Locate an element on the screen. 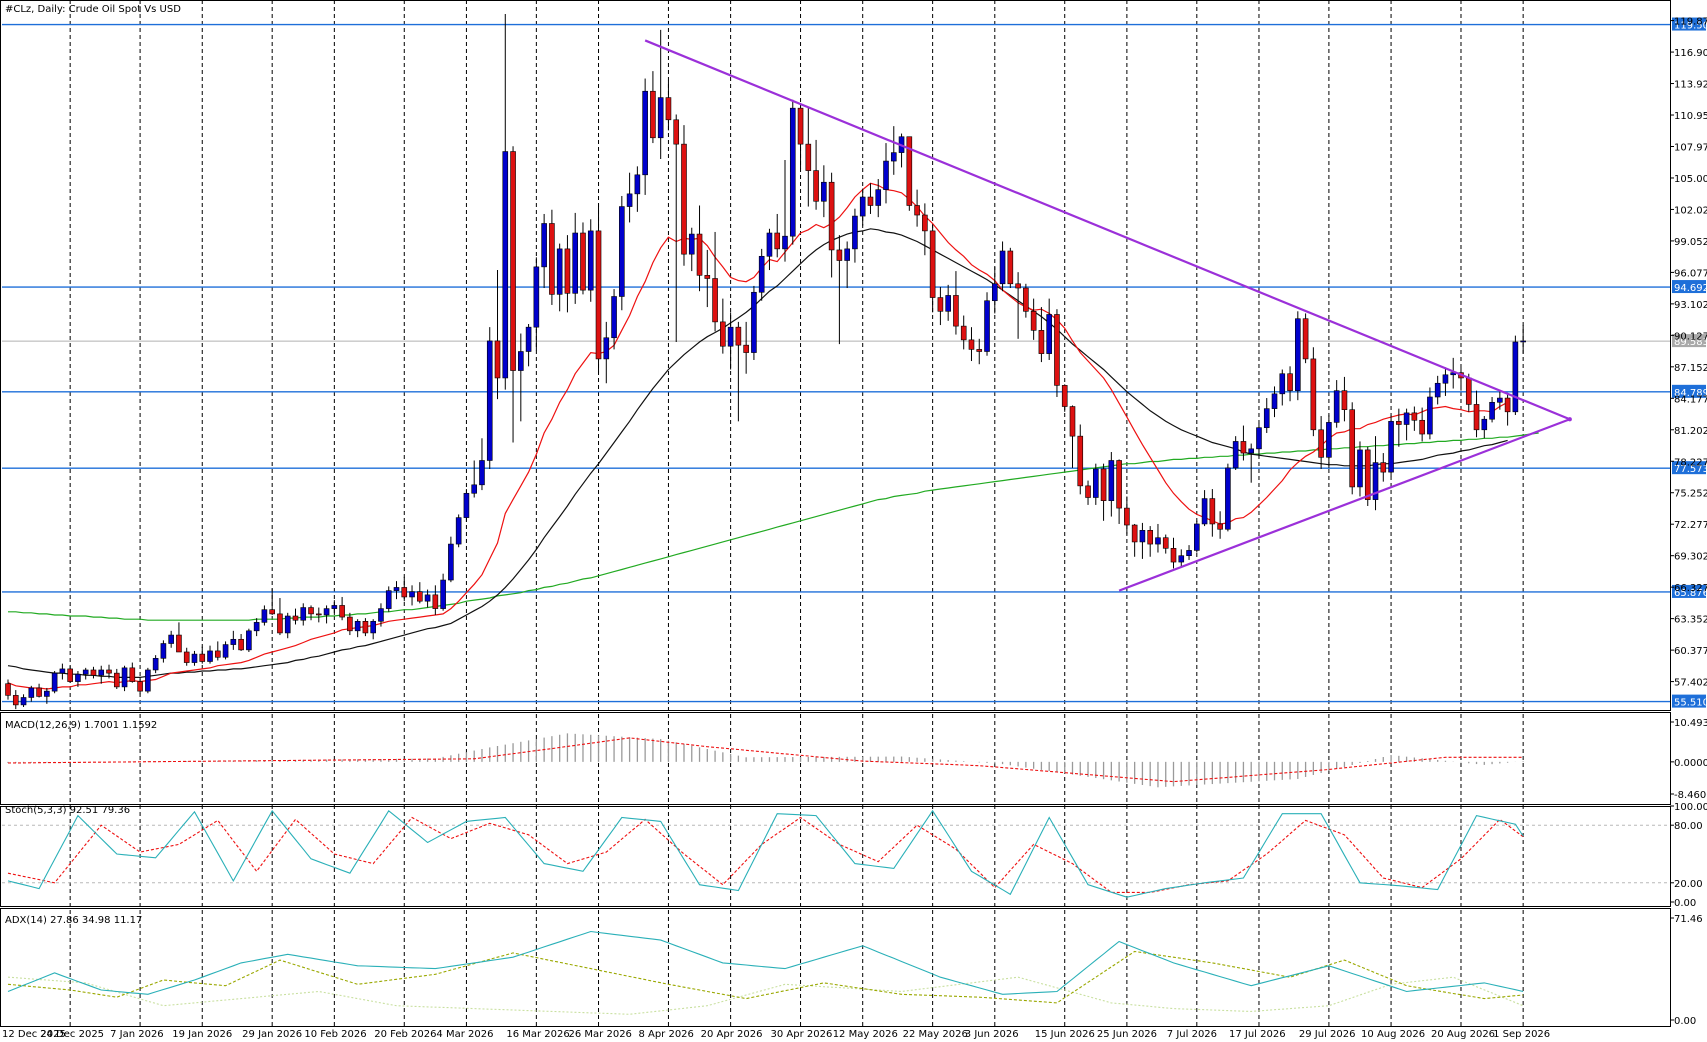 This screenshot has width=1707, height=1042. level-badge-label: 119.503 is located at coordinates (1690, 26).